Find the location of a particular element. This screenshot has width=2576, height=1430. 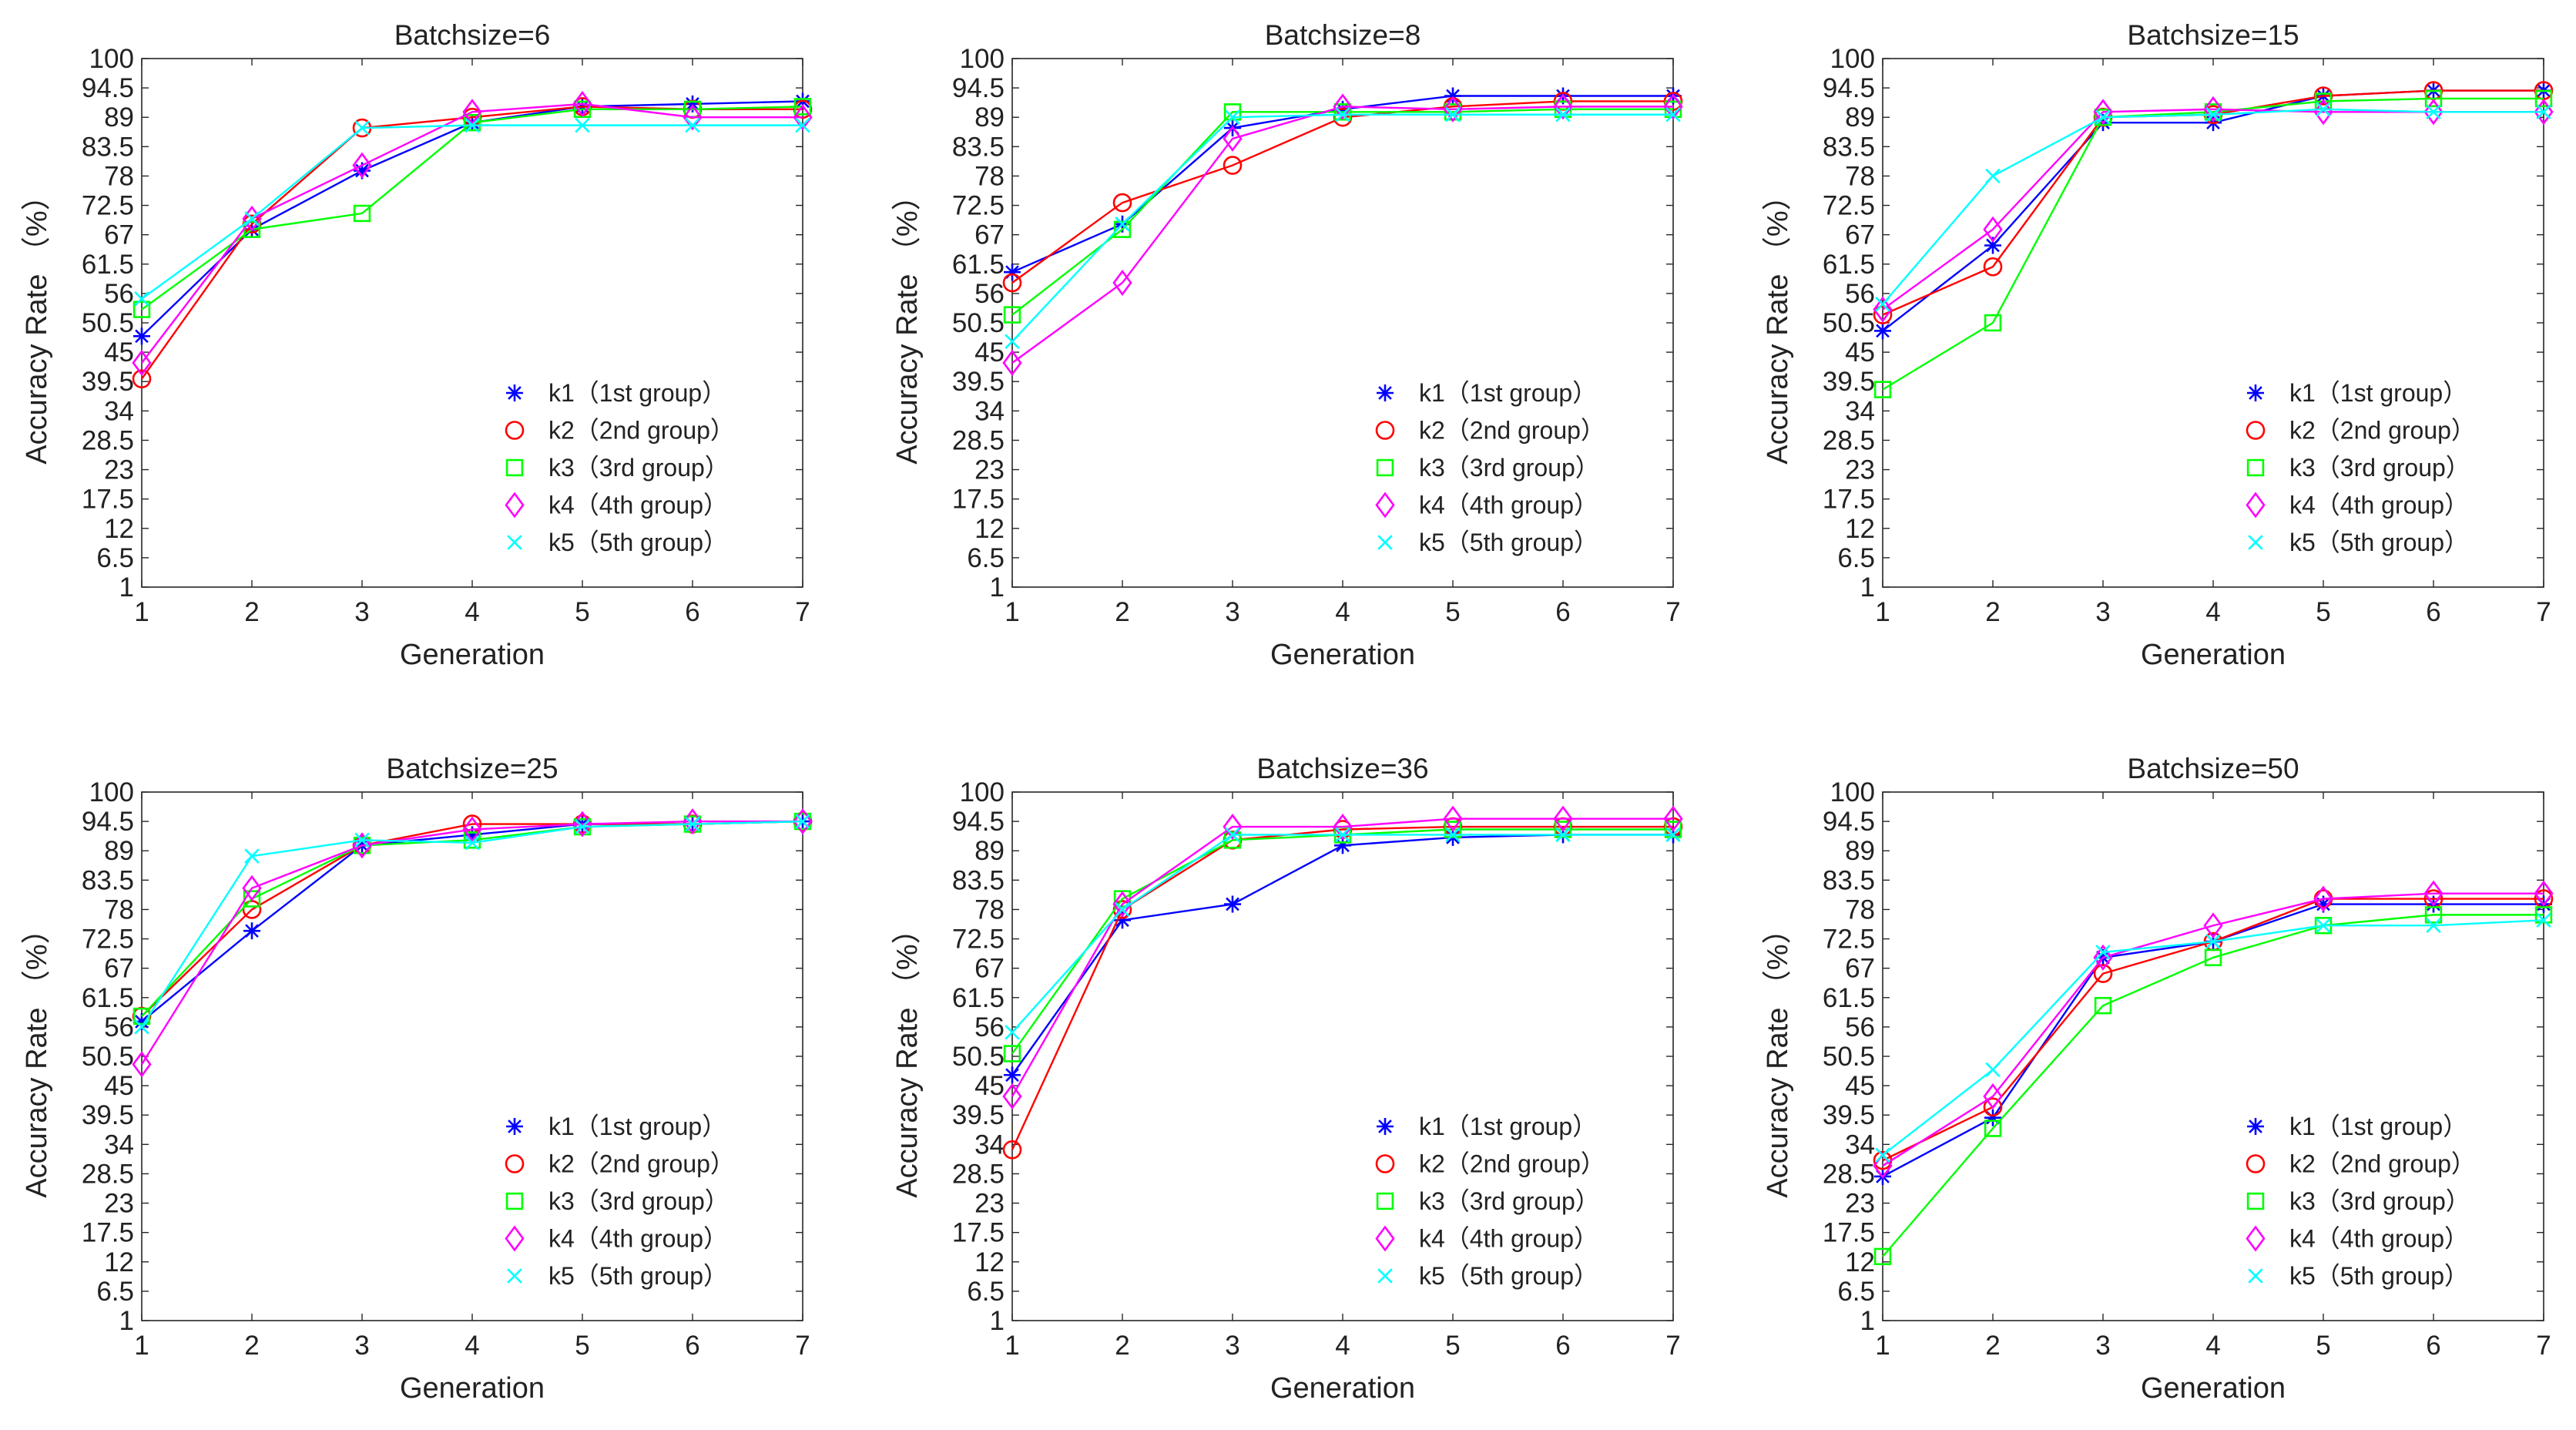

x-tick-label: 4 is located at coordinates (1342, 1346).